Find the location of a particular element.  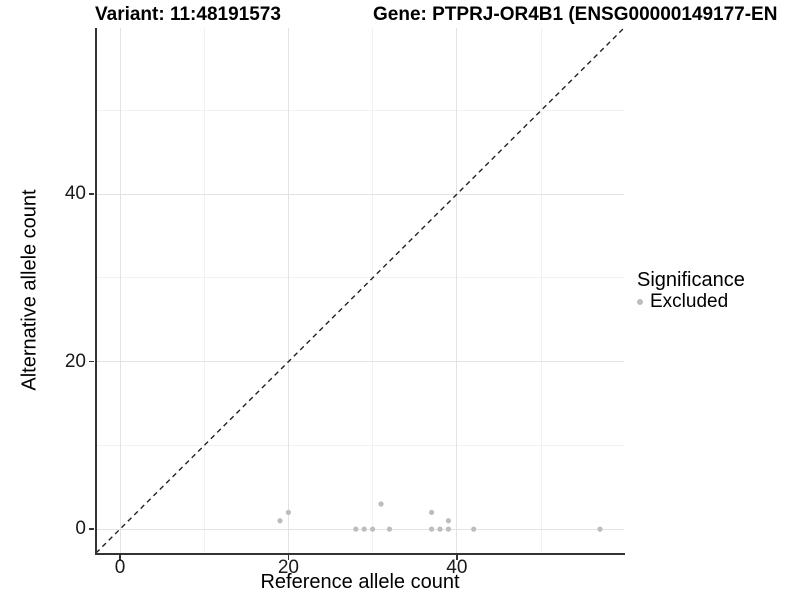

y-axis-line is located at coordinates (96, 291).